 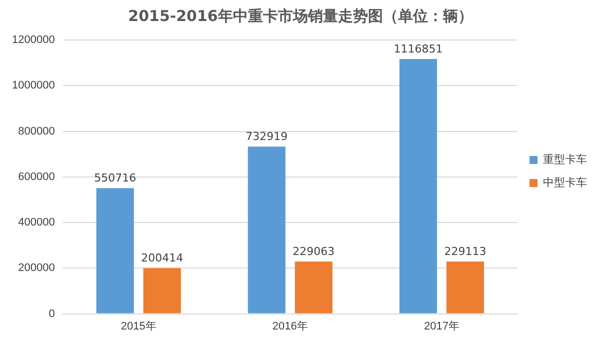 What do you see at coordinates (267, 136) in the screenshot?
I see `data-label: 732919` at bounding box center [267, 136].